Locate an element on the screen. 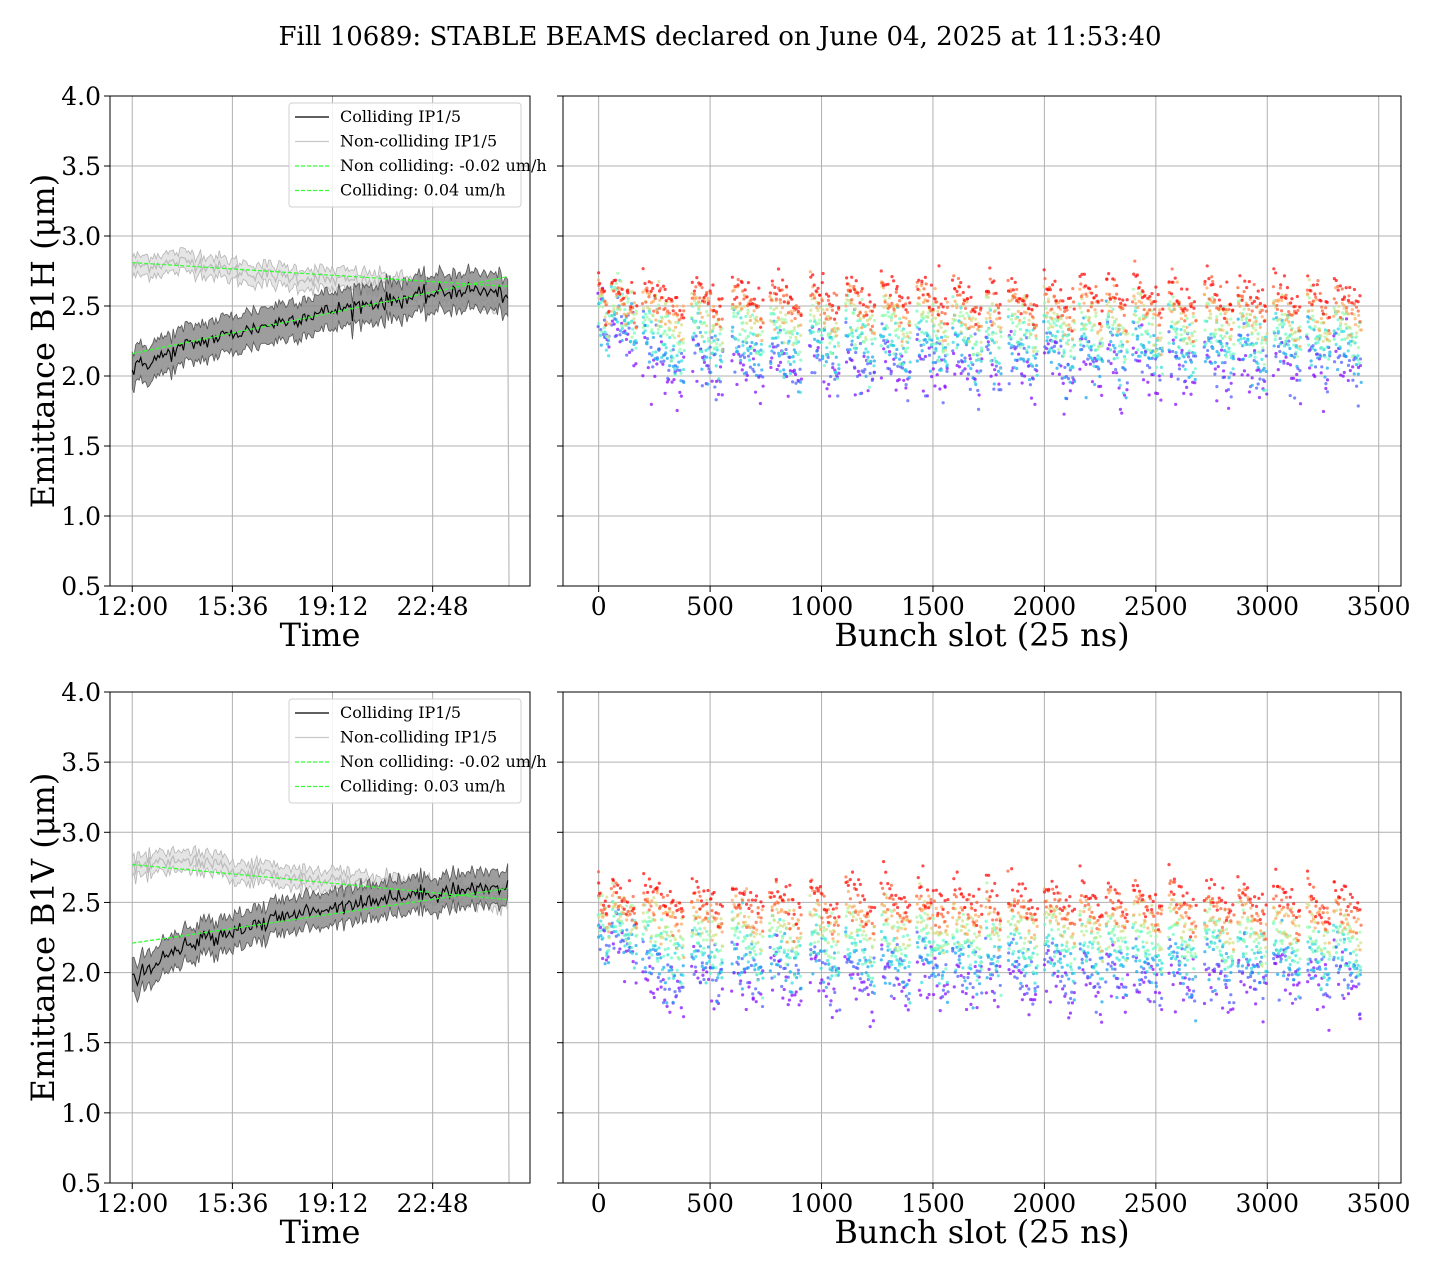 This screenshot has width=1440, height=1280. legend-label: Colliding: 0.03 um/h is located at coordinates (423, 786).